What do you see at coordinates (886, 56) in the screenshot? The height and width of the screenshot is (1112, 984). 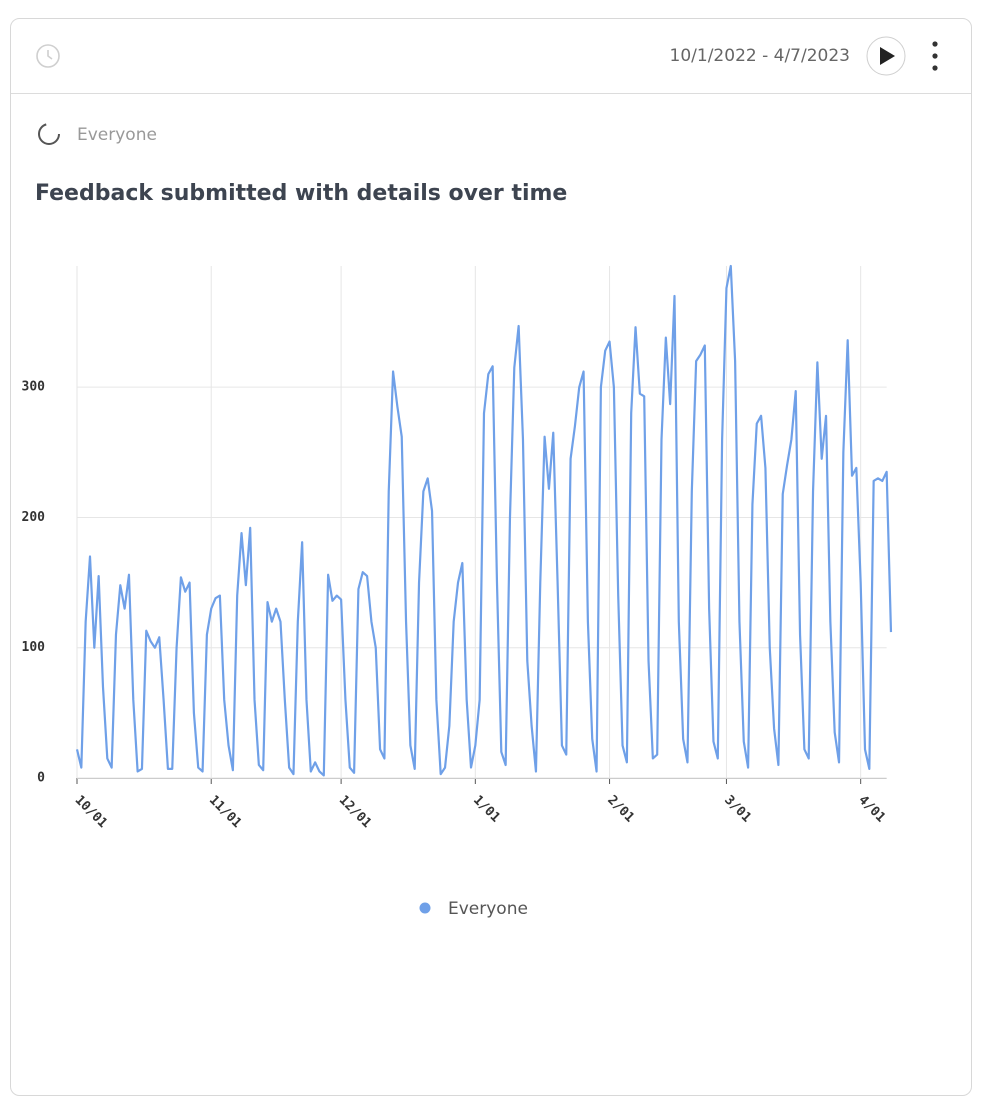 I see `play-button` at bounding box center [886, 56].